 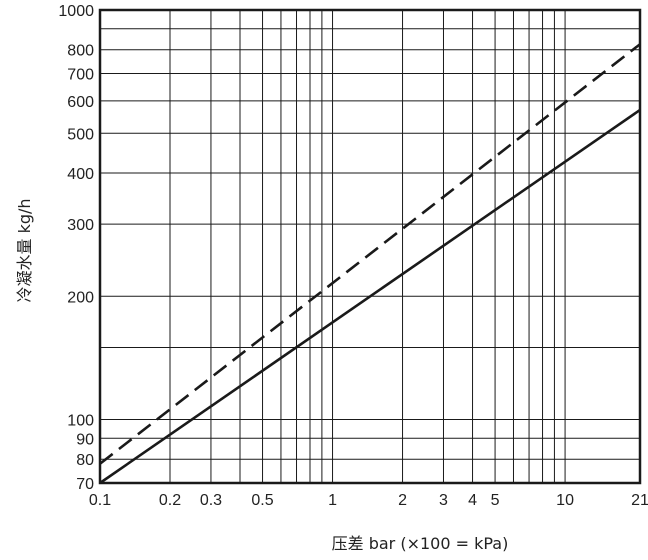 What do you see at coordinates (565, 500) in the screenshot?
I see `x-tick-label: 10` at bounding box center [565, 500].